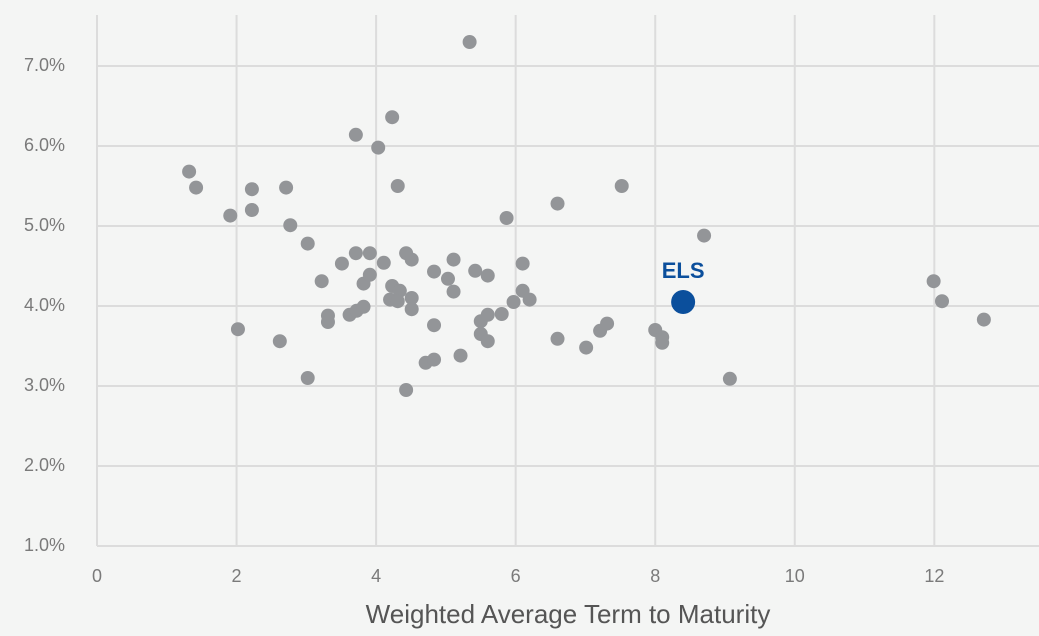  I want to click on y-tick-label: 1.0%, so click(44, 545).